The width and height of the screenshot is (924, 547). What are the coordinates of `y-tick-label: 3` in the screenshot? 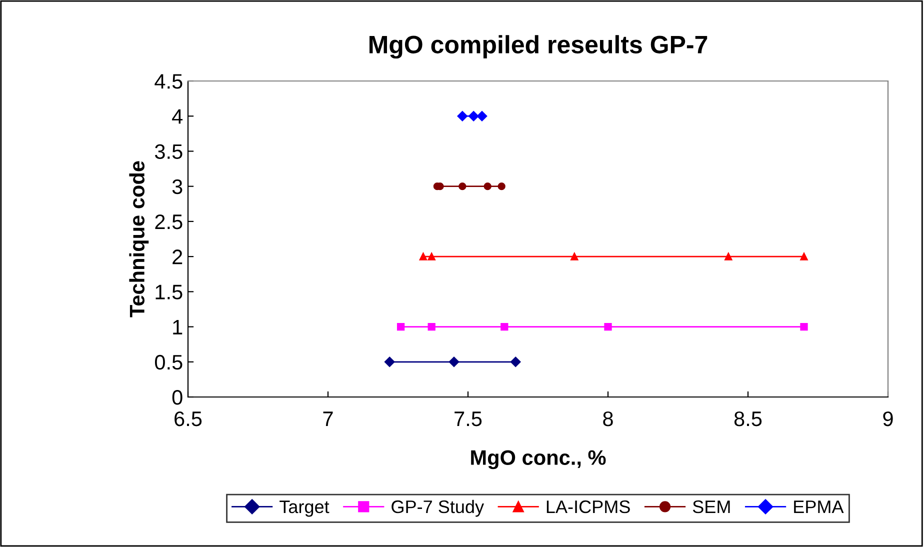 It's located at (177, 186).